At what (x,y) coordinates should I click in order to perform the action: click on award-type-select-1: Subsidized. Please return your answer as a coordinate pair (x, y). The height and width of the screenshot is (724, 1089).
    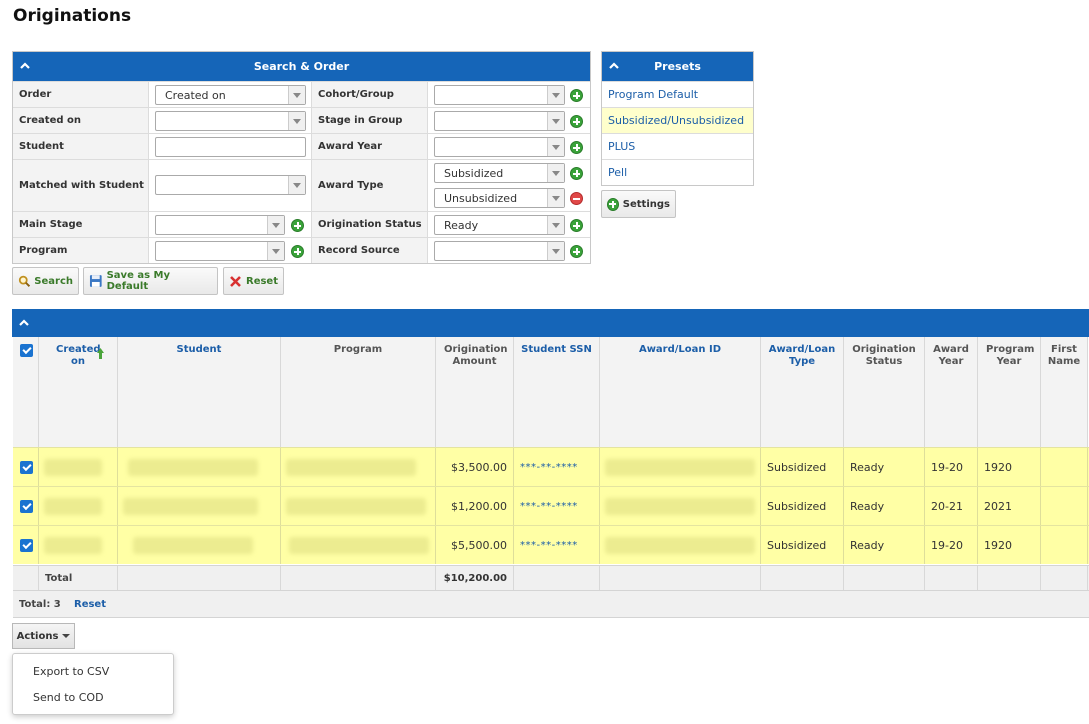
    Looking at the image, I should click on (499, 173).